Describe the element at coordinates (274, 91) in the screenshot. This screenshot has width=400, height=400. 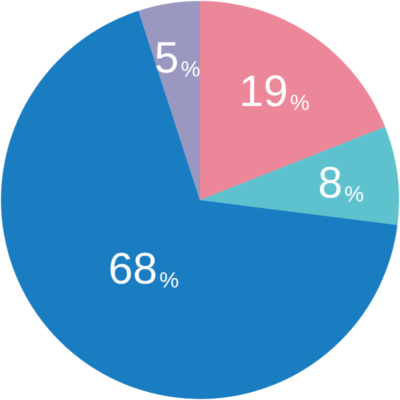
I see `data-label: 19%` at that location.